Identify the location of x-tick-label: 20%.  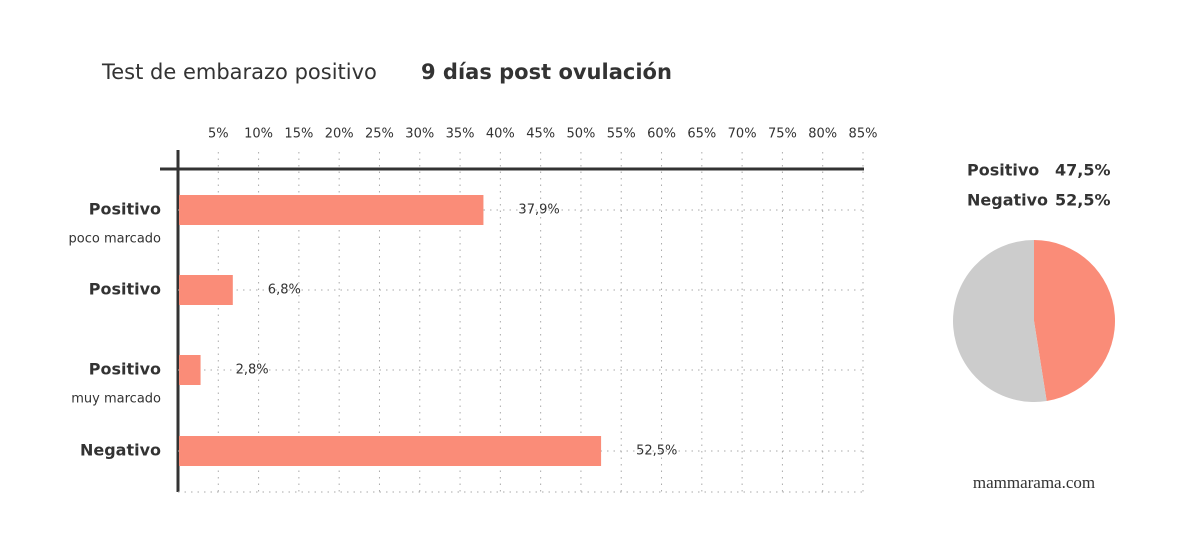
(339, 134).